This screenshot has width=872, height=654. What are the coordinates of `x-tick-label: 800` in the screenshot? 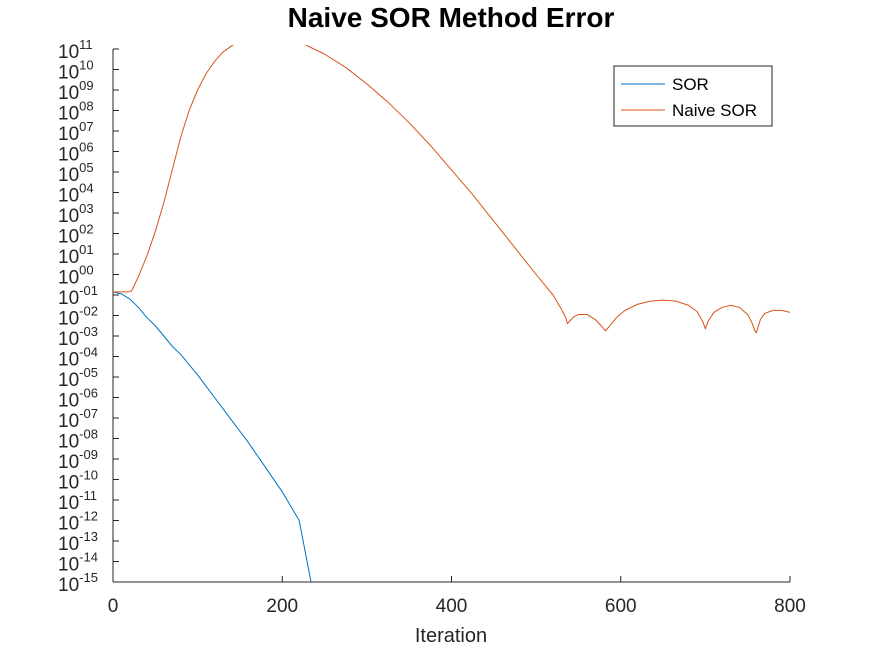 It's located at (790, 606).